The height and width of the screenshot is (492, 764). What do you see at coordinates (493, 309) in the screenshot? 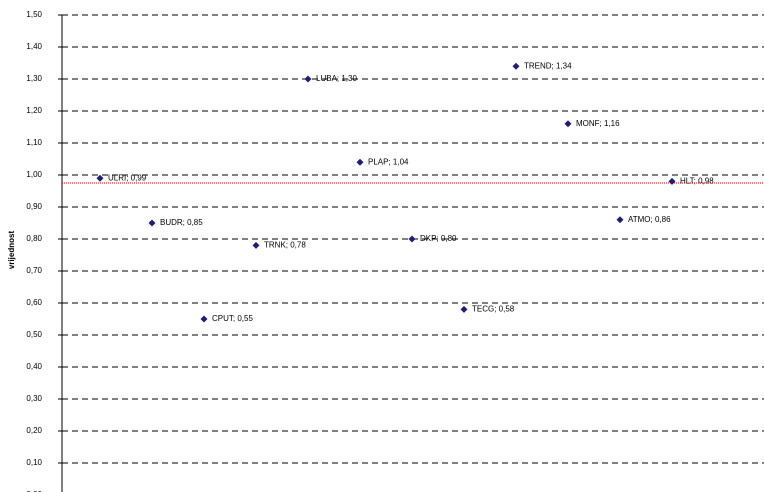
I see `data-label: TECG; 0,58` at bounding box center [493, 309].